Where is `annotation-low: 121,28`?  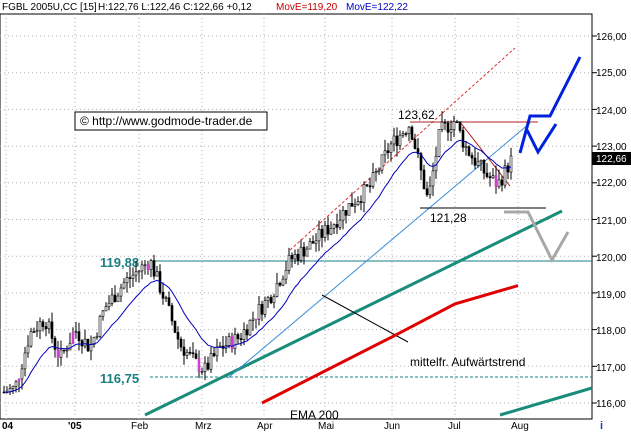 annotation-low: 121,28 is located at coordinates (448, 218).